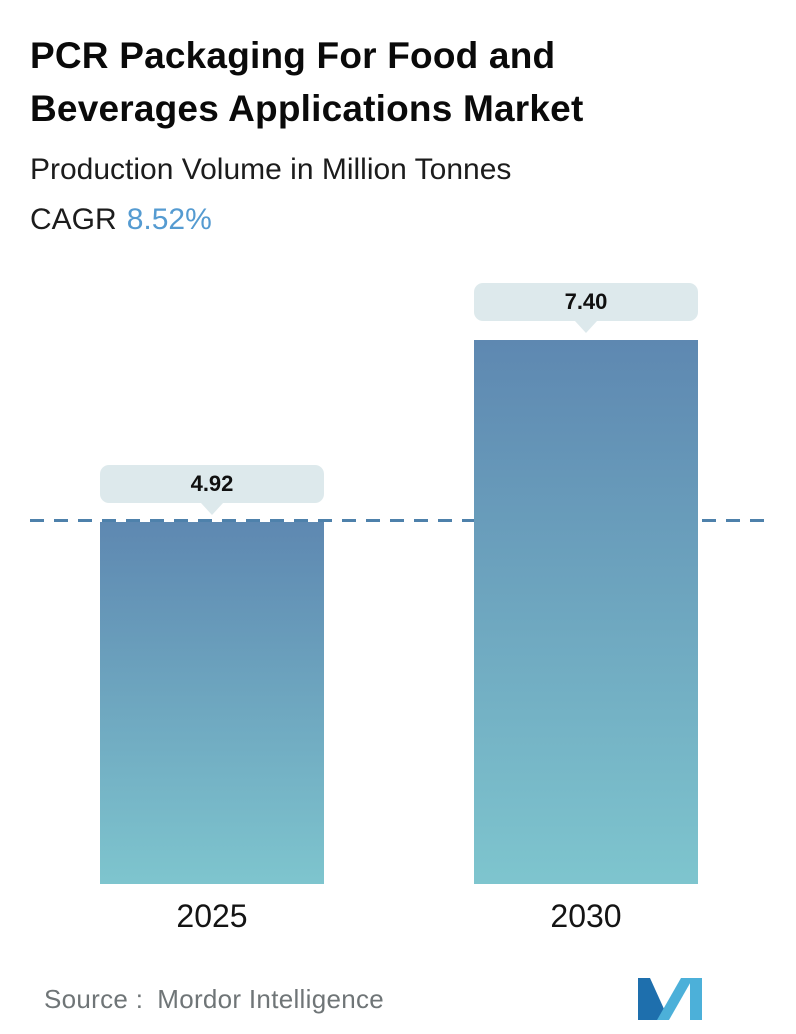 The width and height of the screenshot is (796, 1034). I want to click on mordor-intelligence-logo, so click(670, 999).